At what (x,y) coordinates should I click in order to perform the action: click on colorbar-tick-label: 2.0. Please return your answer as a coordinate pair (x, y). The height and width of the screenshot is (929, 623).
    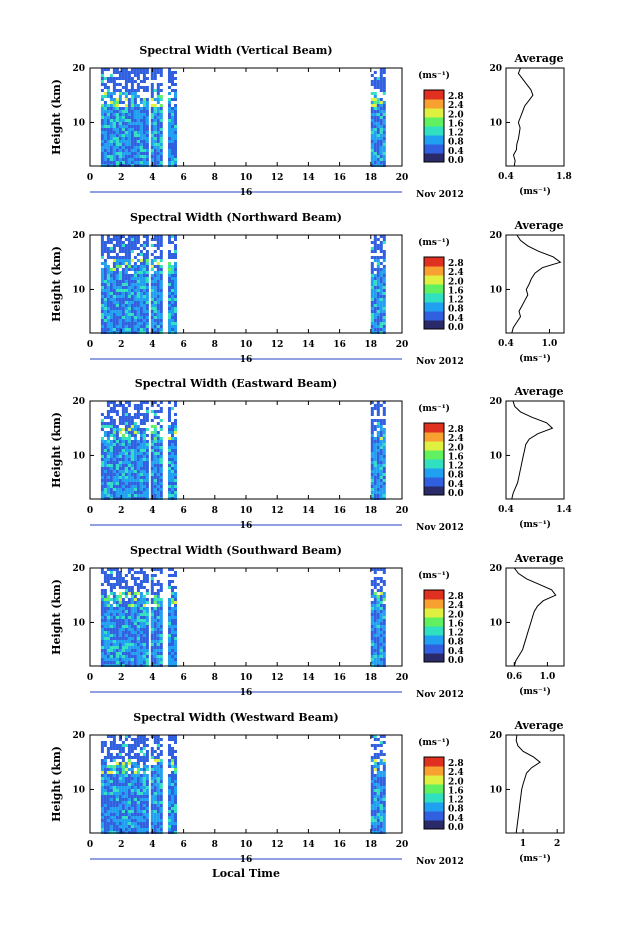
    Looking at the image, I should click on (456, 782).